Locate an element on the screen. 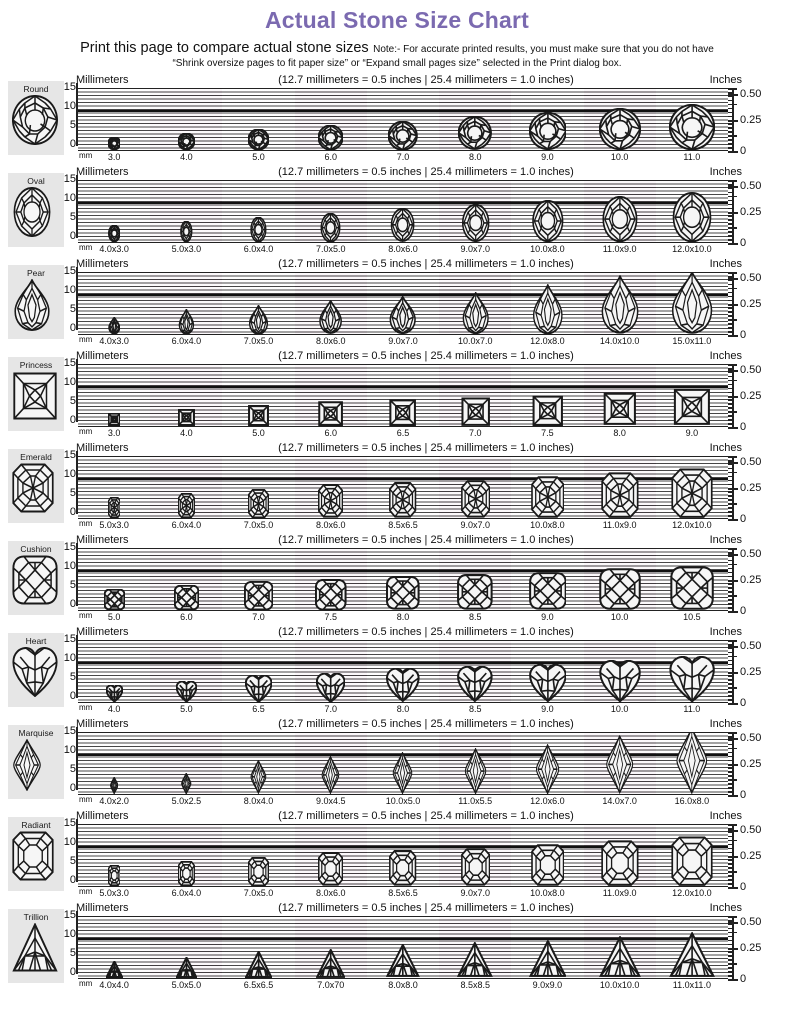  stone-type-card-oval: Oval is located at coordinates (36, 210).